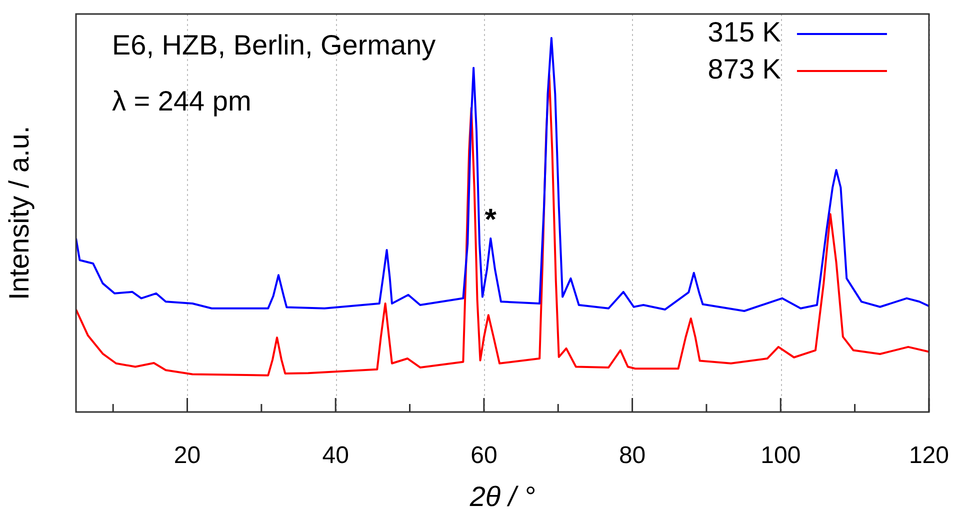 The width and height of the screenshot is (971, 519). I want to click on x-tick-label: 60, so click(484, 456).